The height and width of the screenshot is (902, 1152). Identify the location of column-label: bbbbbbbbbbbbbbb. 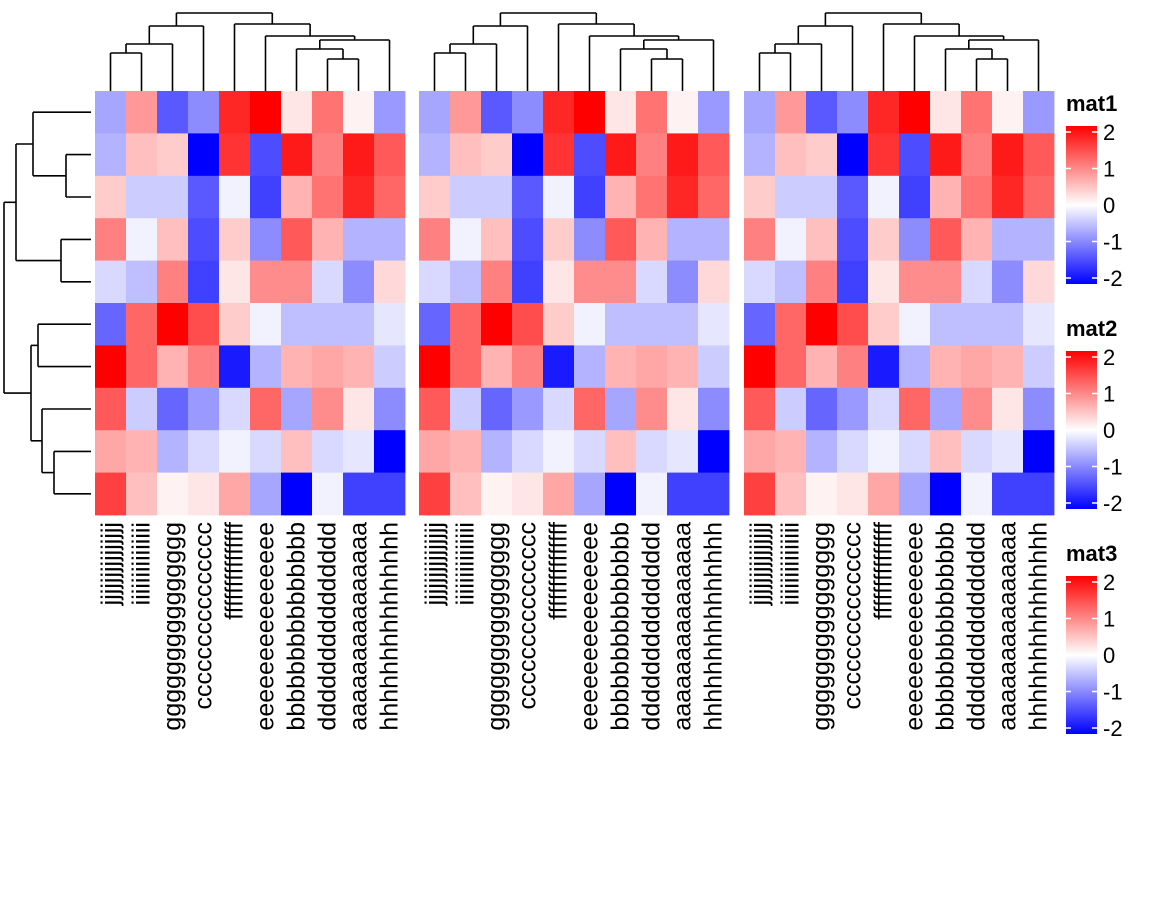
(621, 626).